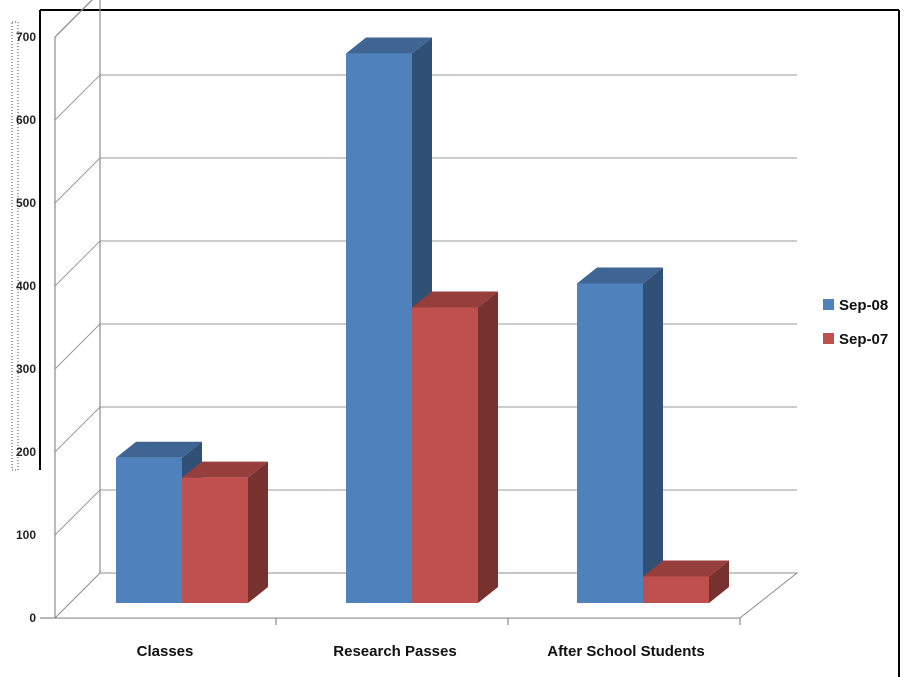 The image size is (911, 677). I want to click on y-tick-label: 400, so click(26, 286).